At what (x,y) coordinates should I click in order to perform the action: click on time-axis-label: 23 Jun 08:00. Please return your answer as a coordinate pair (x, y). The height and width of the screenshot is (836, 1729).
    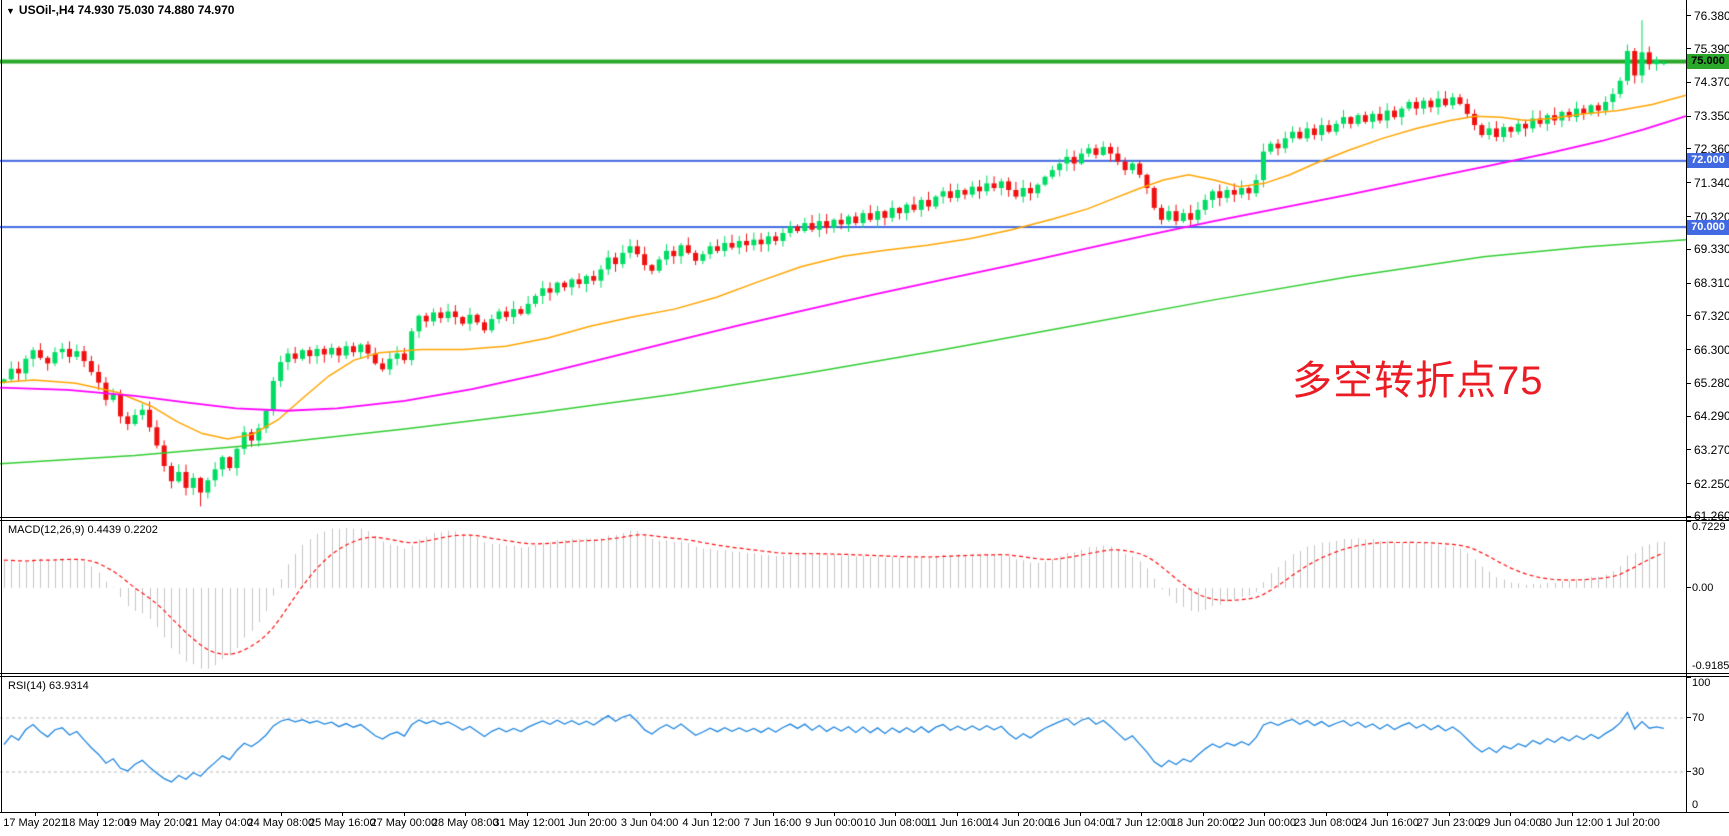
    Looking at the image, I should click on (1325, 823).